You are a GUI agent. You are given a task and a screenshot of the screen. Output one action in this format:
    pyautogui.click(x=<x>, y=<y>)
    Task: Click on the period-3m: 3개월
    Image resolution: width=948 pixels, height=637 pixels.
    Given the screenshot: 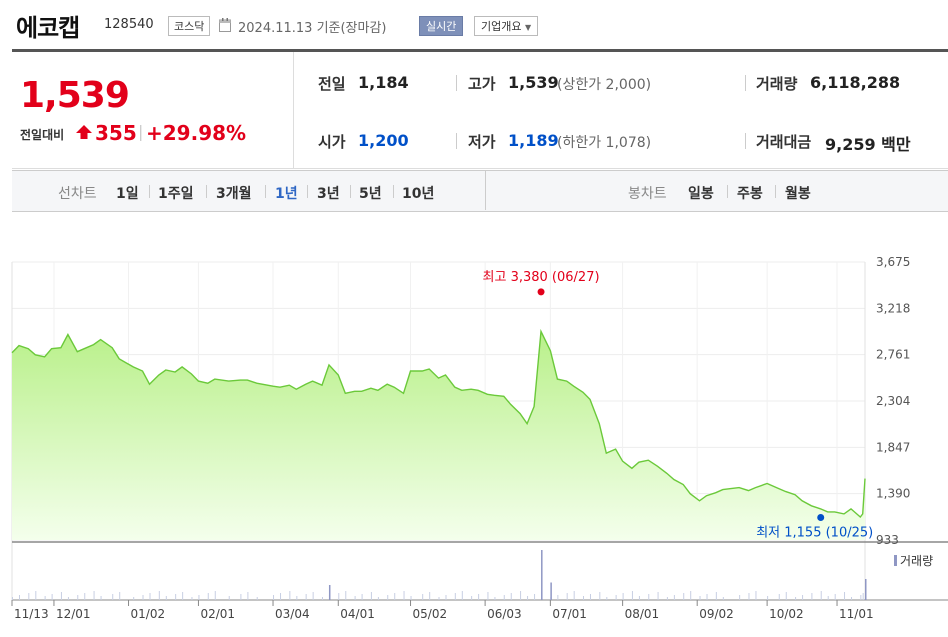 What is the action you would take?
    pyautogui.click(x=234, y=194)
    